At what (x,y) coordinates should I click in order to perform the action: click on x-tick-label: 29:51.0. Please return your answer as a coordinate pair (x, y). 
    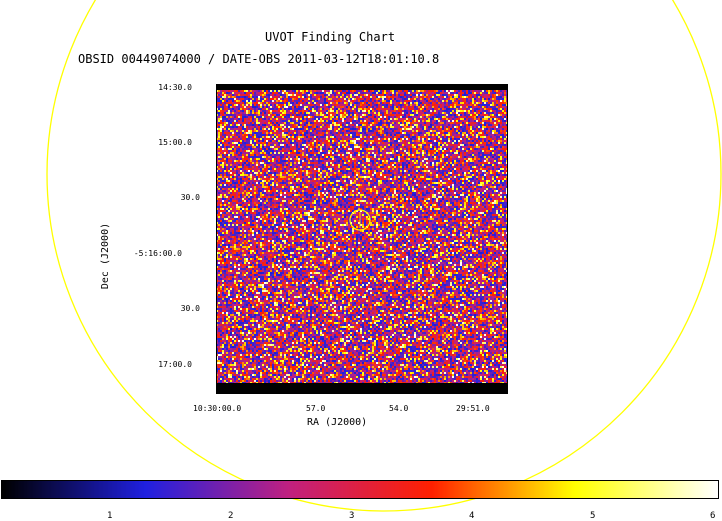
    Looking at the image, I should click on (473, 408).